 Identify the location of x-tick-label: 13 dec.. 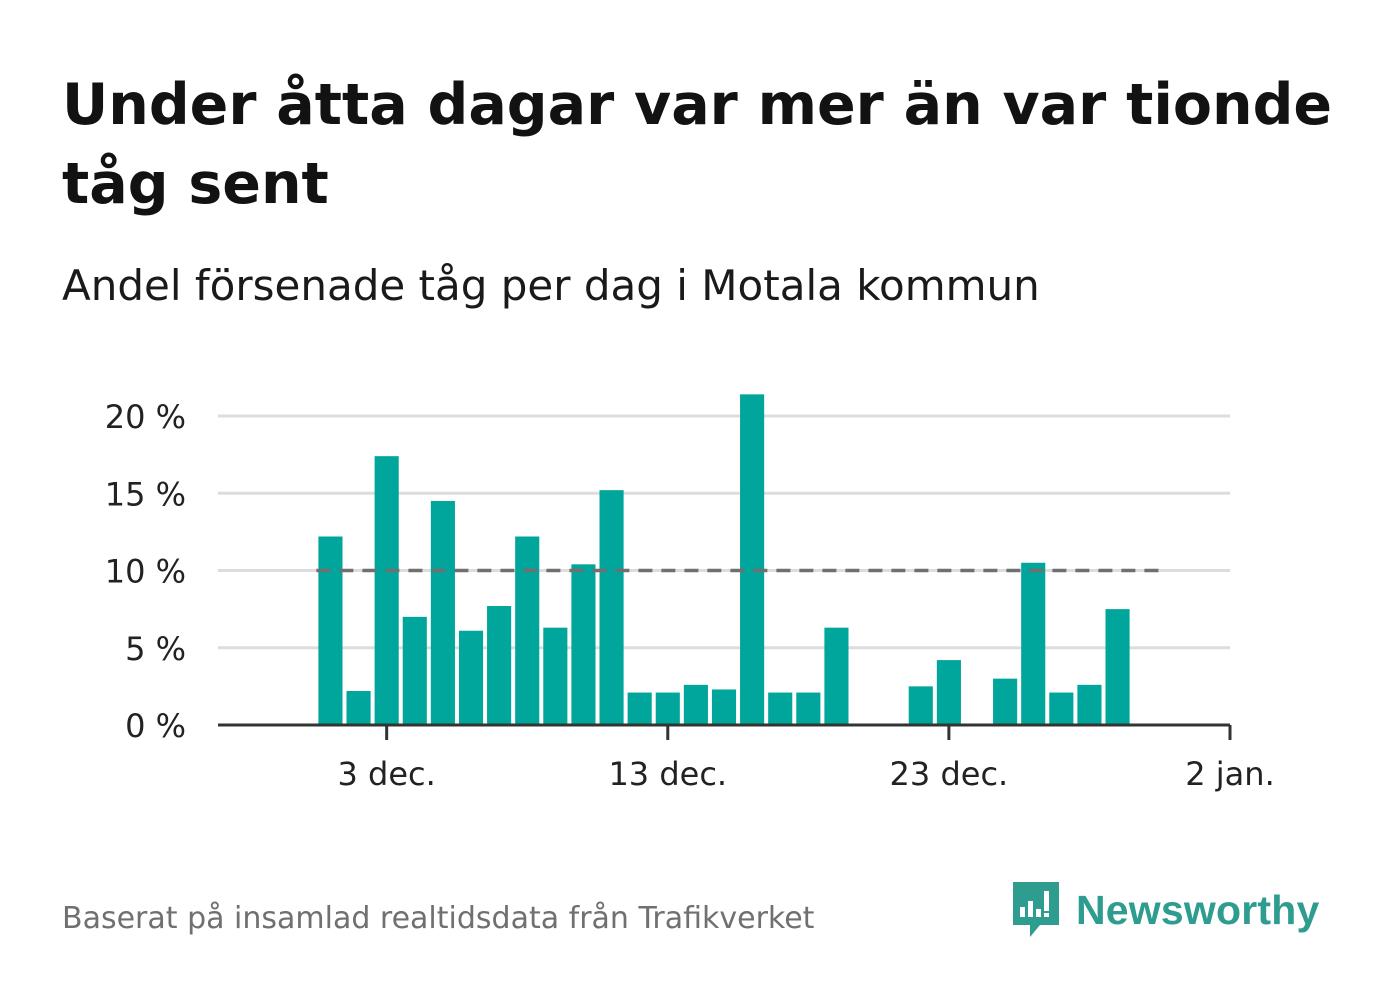
(667, 774).